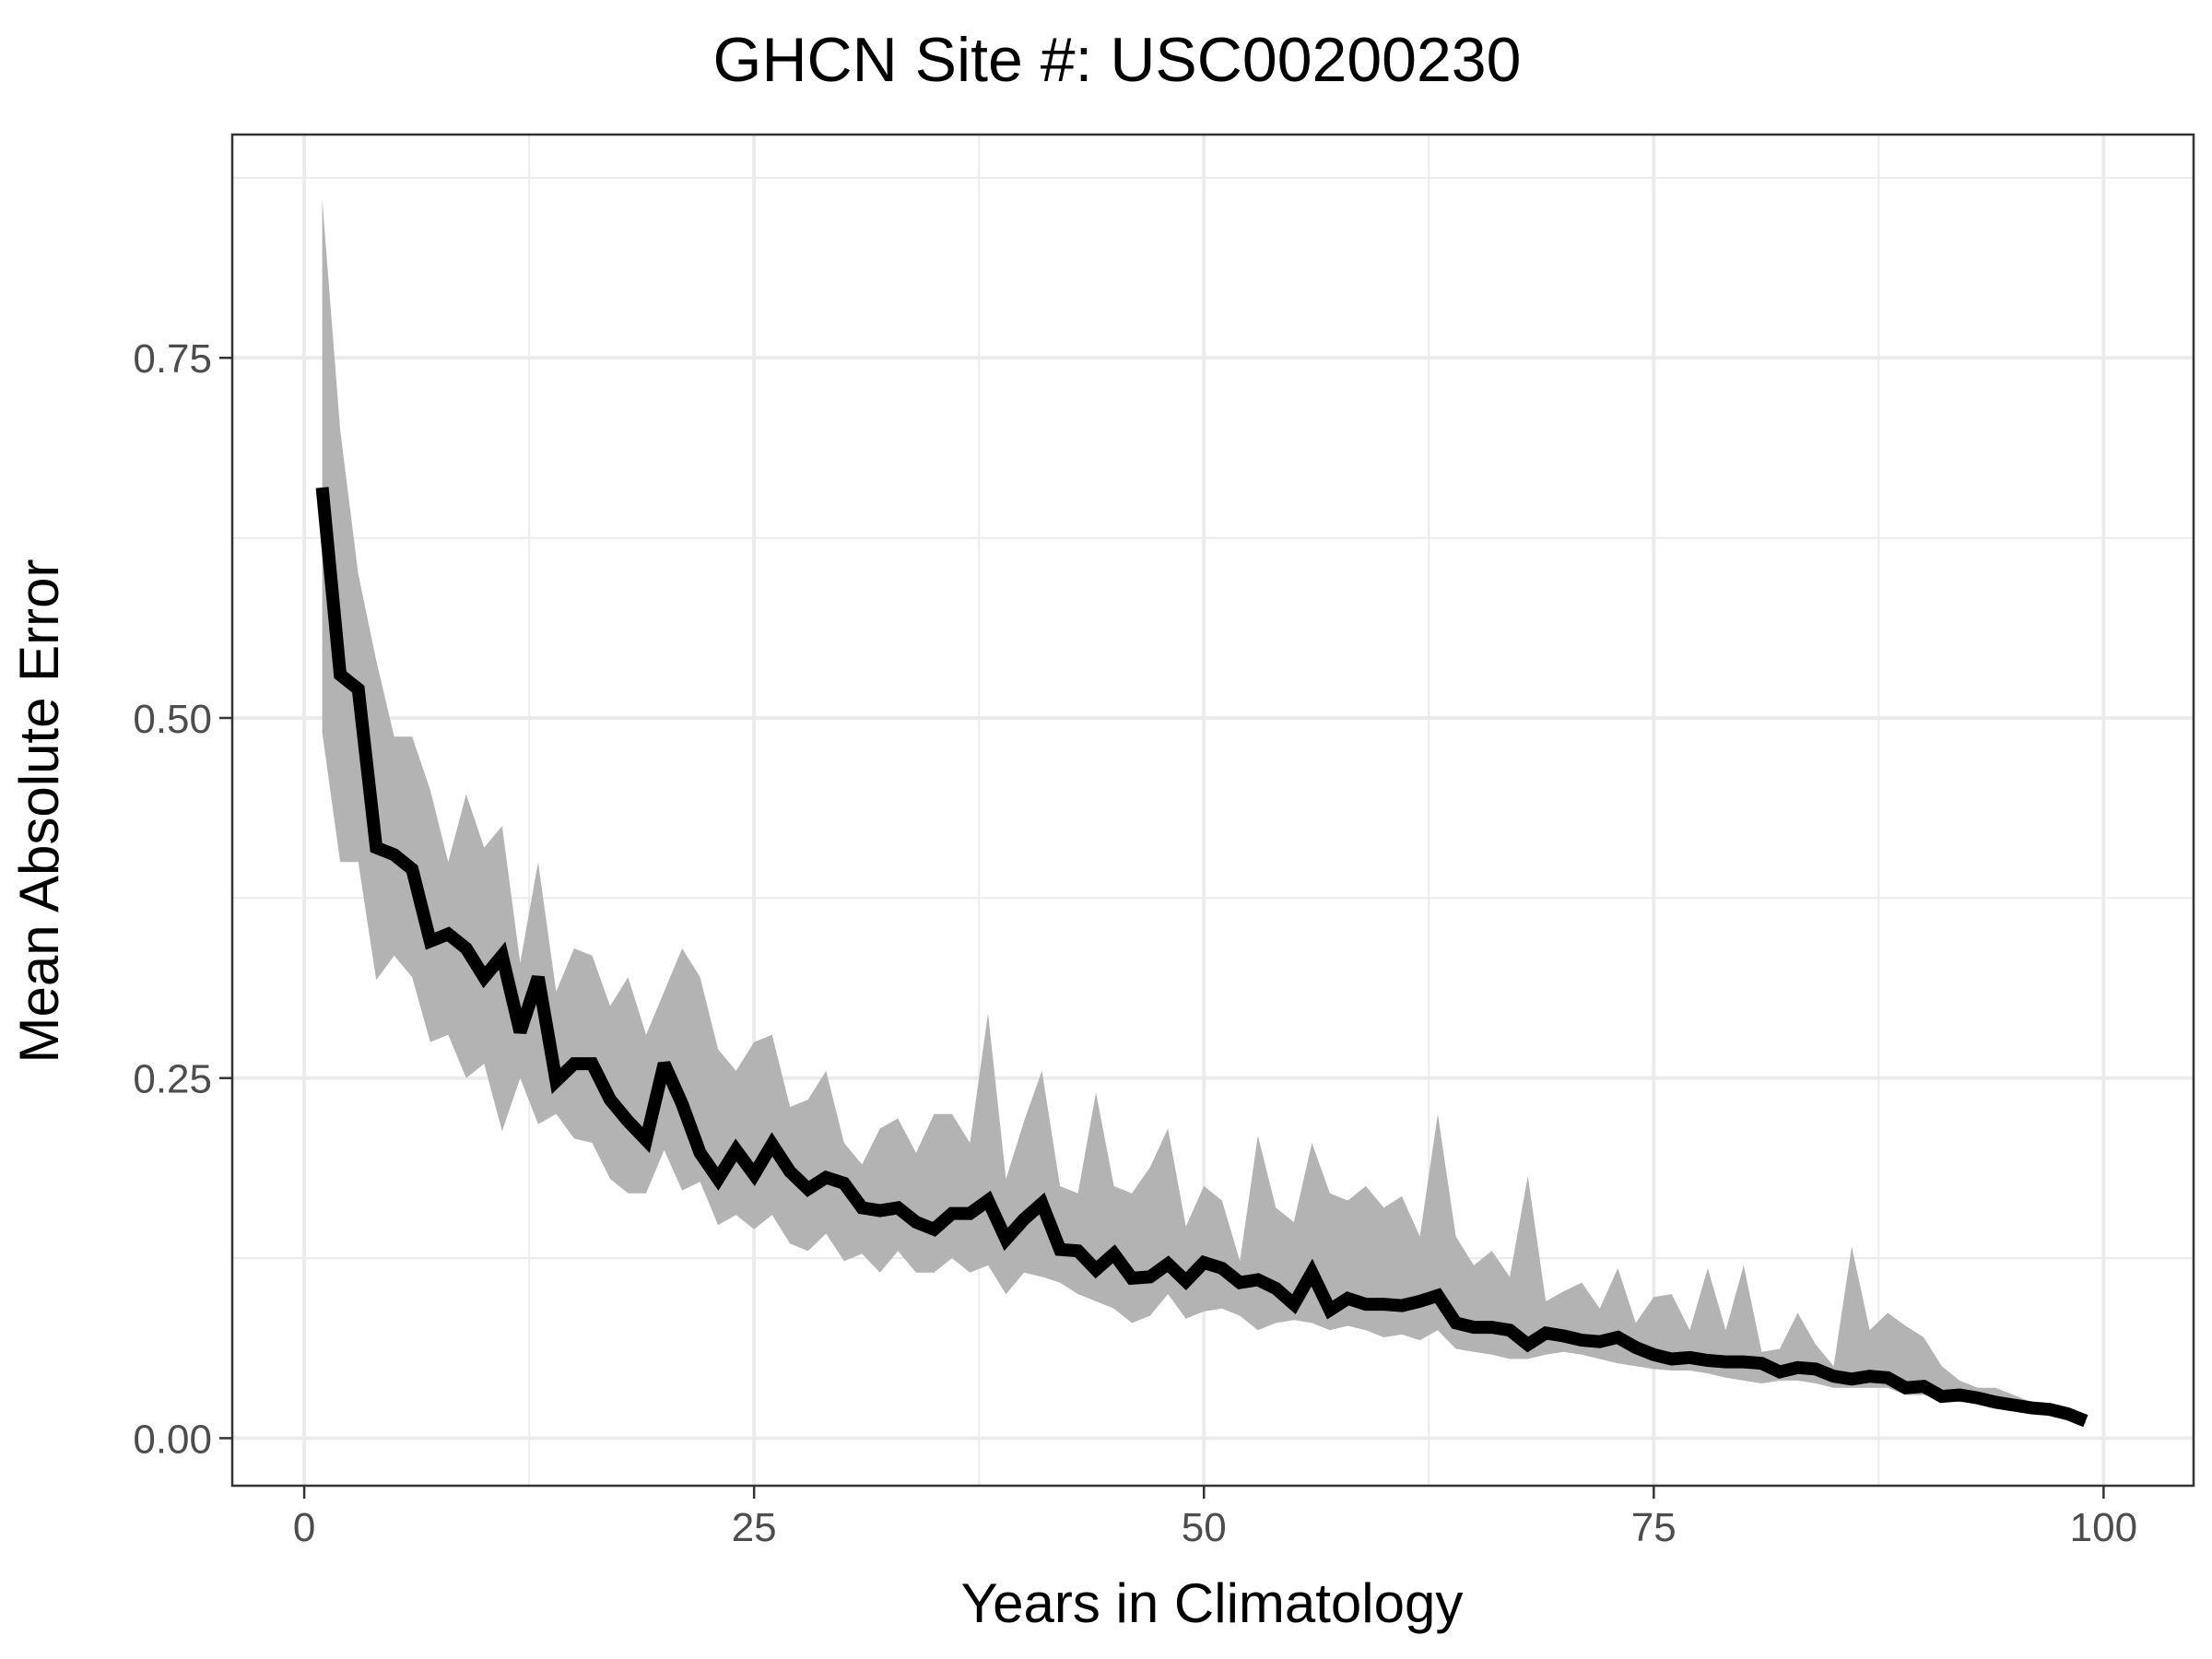 This screenshot has height=1659, width=2212. I want to click on x-axis: 0 25 50 75 100, so click(1215, 1518).